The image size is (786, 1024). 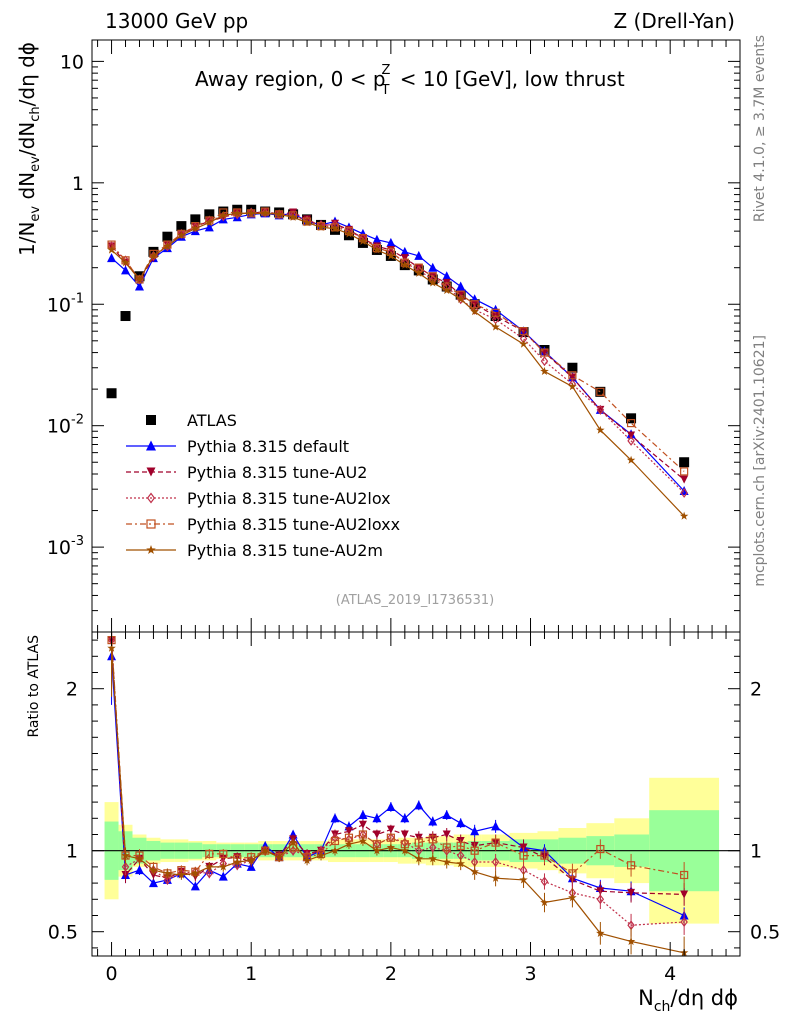 What do you see at coordinates (646, 998) in the screenshot?
I see `x-label-part: N` at bounding box center [646, 998].